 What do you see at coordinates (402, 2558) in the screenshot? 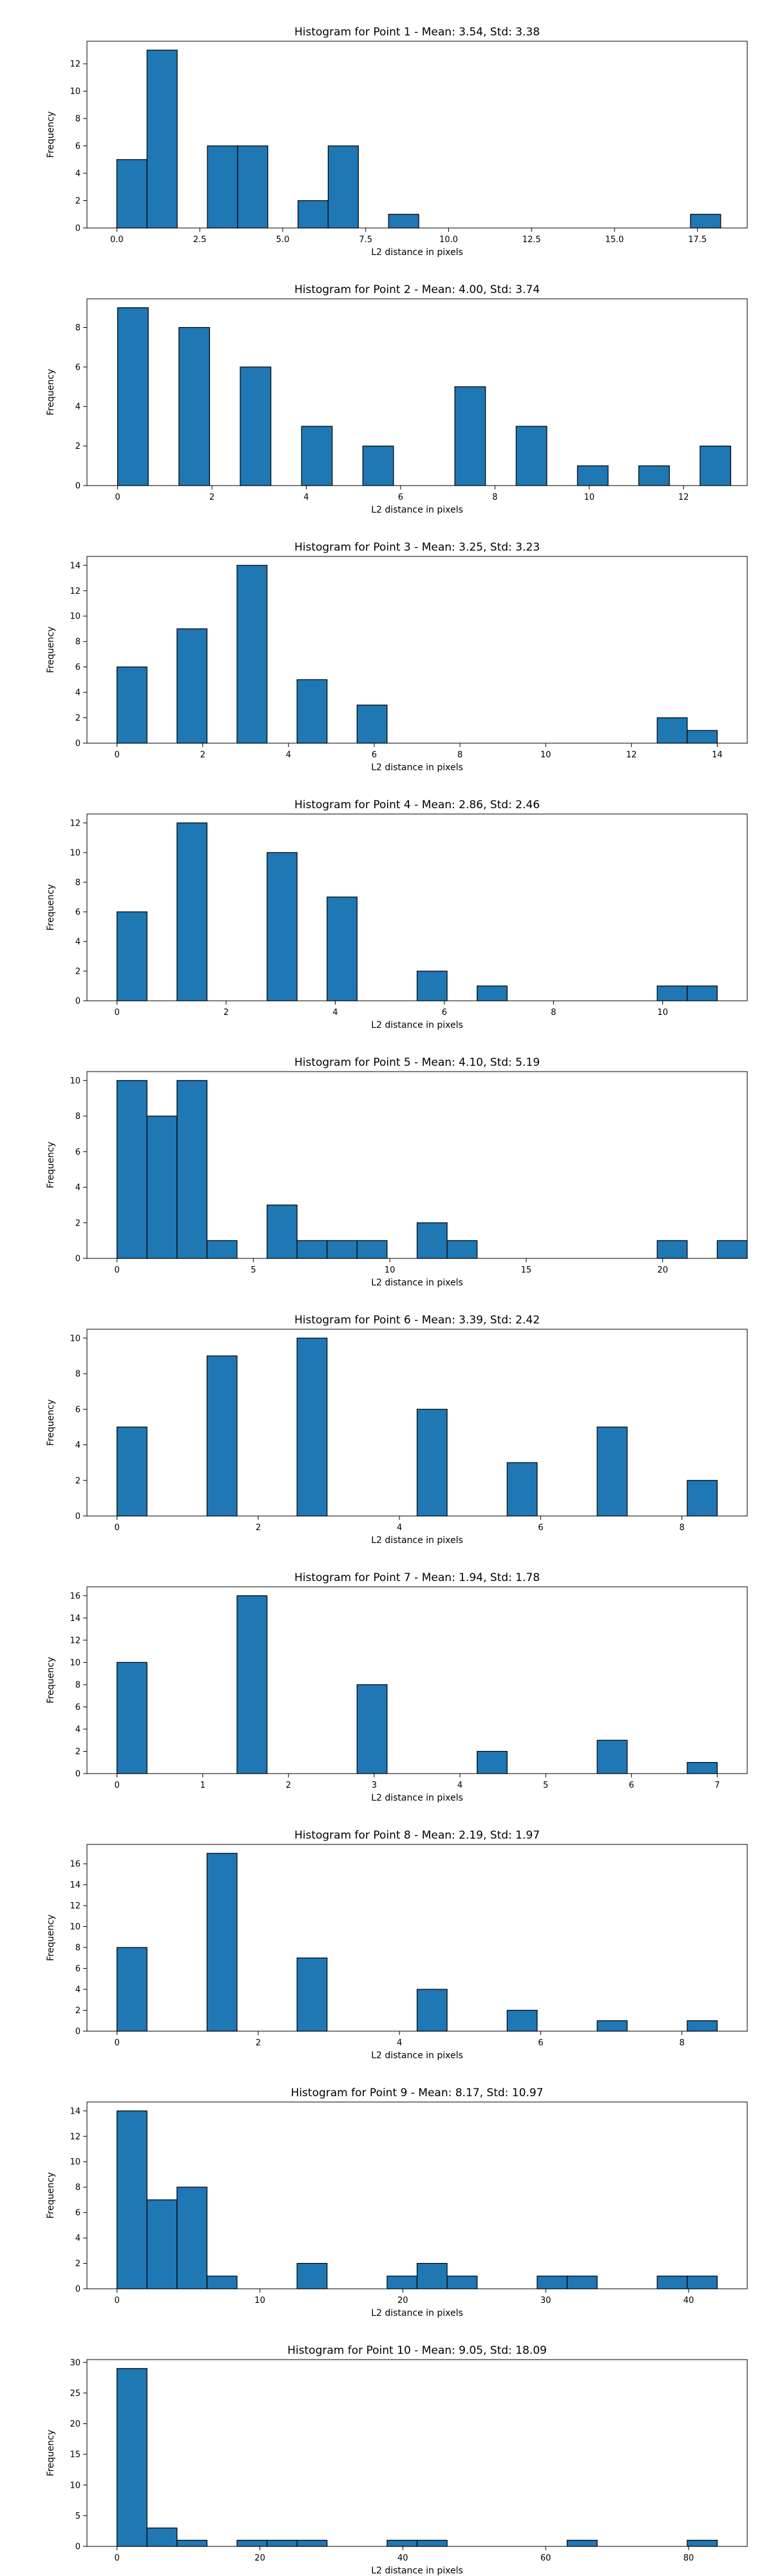
I see `x-tick-label: 40` at bounding box center [402, 2558].